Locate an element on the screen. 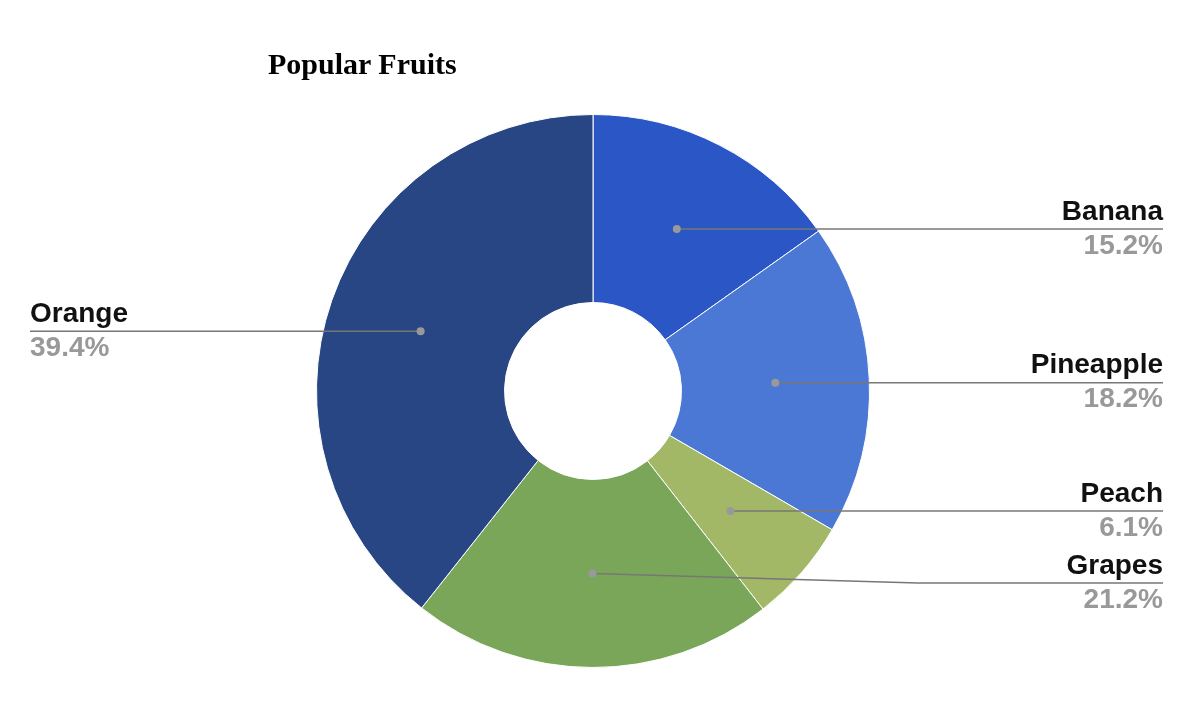  slice-label: Grapes is located at coordinates (1114, 564).